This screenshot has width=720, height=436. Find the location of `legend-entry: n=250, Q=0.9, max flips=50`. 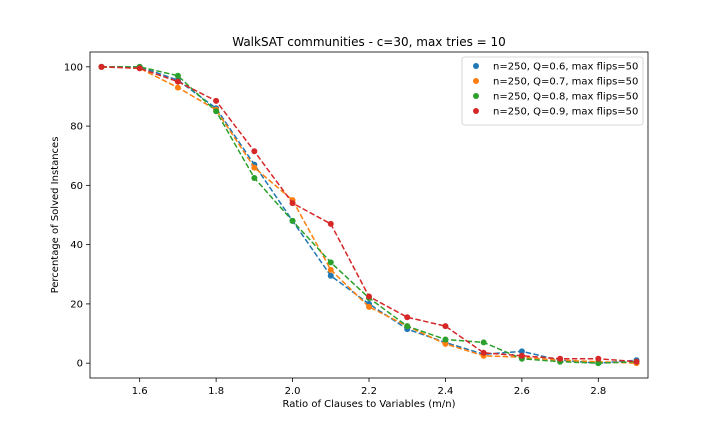

legend-entry: n=250, Q=0.9, max flips=50 is located at coordinates (555, 112).